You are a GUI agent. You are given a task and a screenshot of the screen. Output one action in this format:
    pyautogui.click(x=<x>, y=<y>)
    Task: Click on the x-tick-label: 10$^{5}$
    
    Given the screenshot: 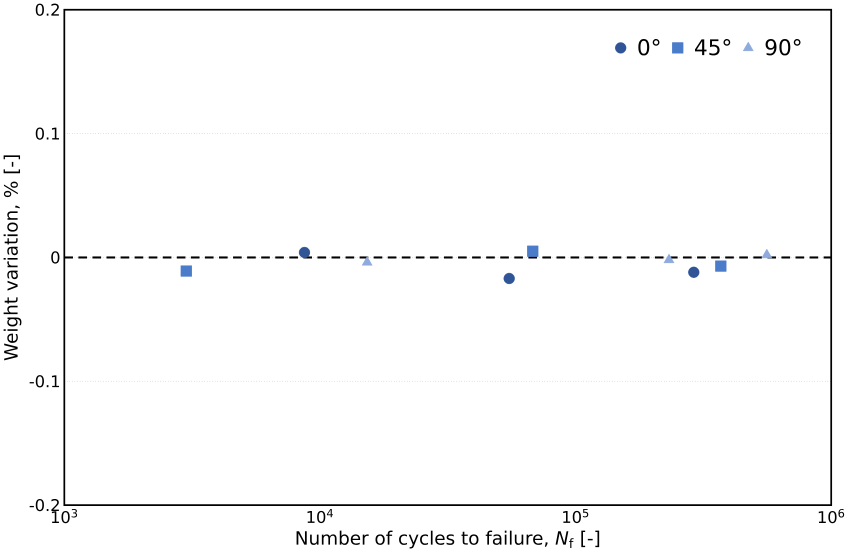 What is the action you would take?
    pyautogui.click(x=575, y=516)
    